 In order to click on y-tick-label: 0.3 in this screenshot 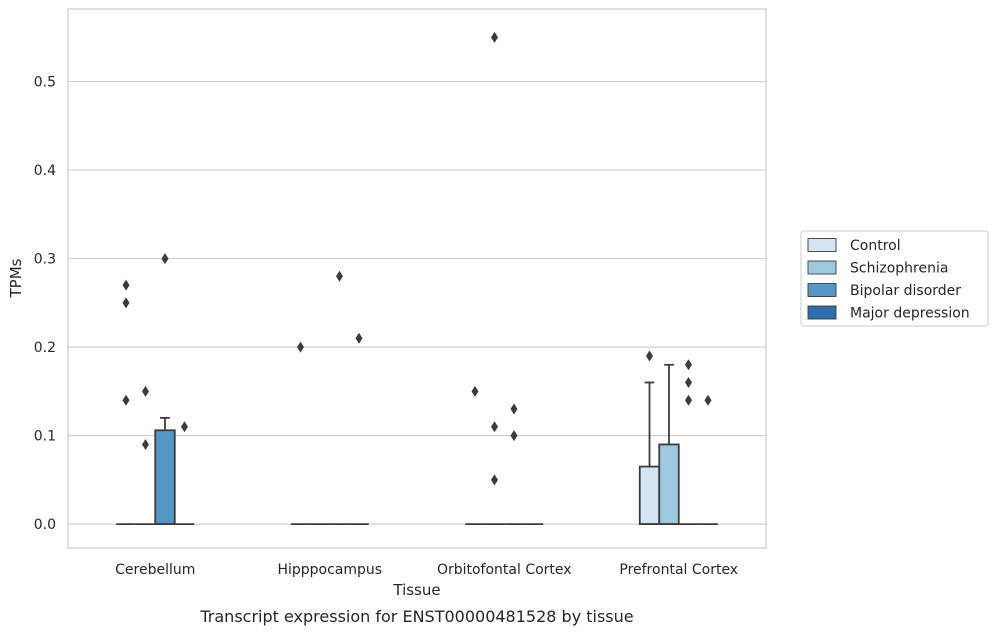, I will do `click(45, 260)`.